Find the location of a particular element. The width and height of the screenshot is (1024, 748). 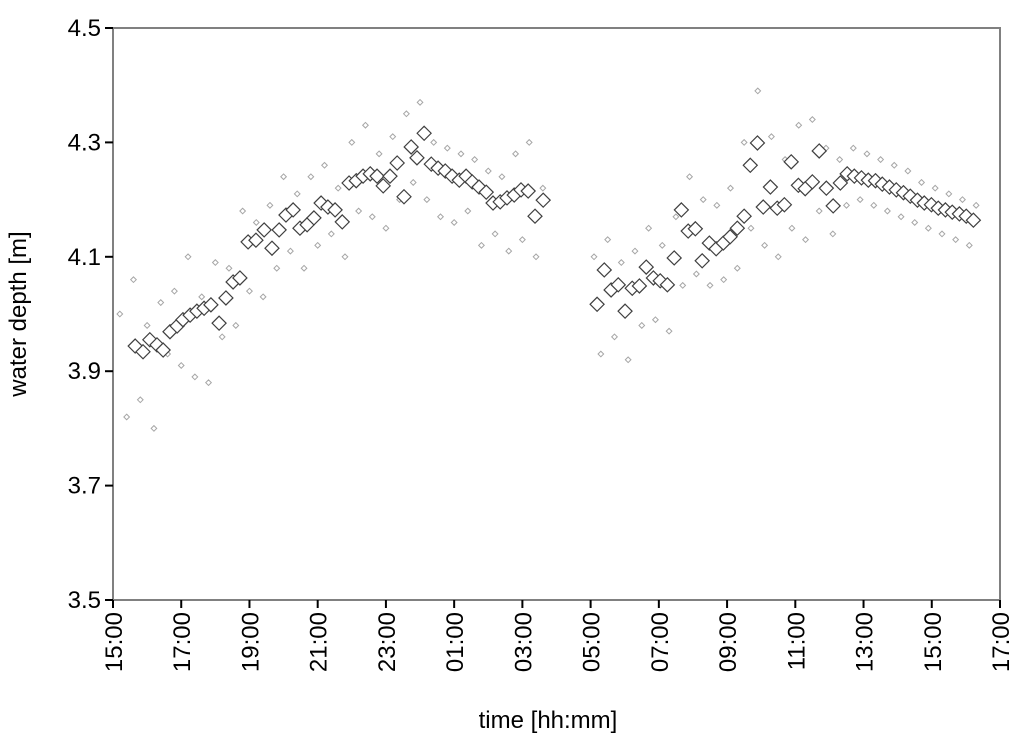

x-tick-label: 15:00 is located at coordinates (933, 642).